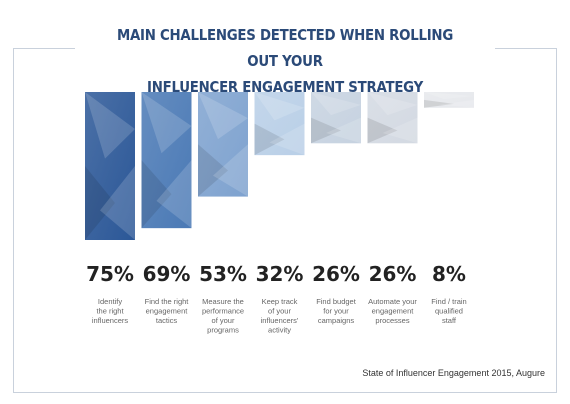 This screenshot has height=404, width=570. What do you see at coordinates (448, 311) in the screenshot?
I see `category-label-7: Find / train qualified staff` at bounding box center [448, 311].